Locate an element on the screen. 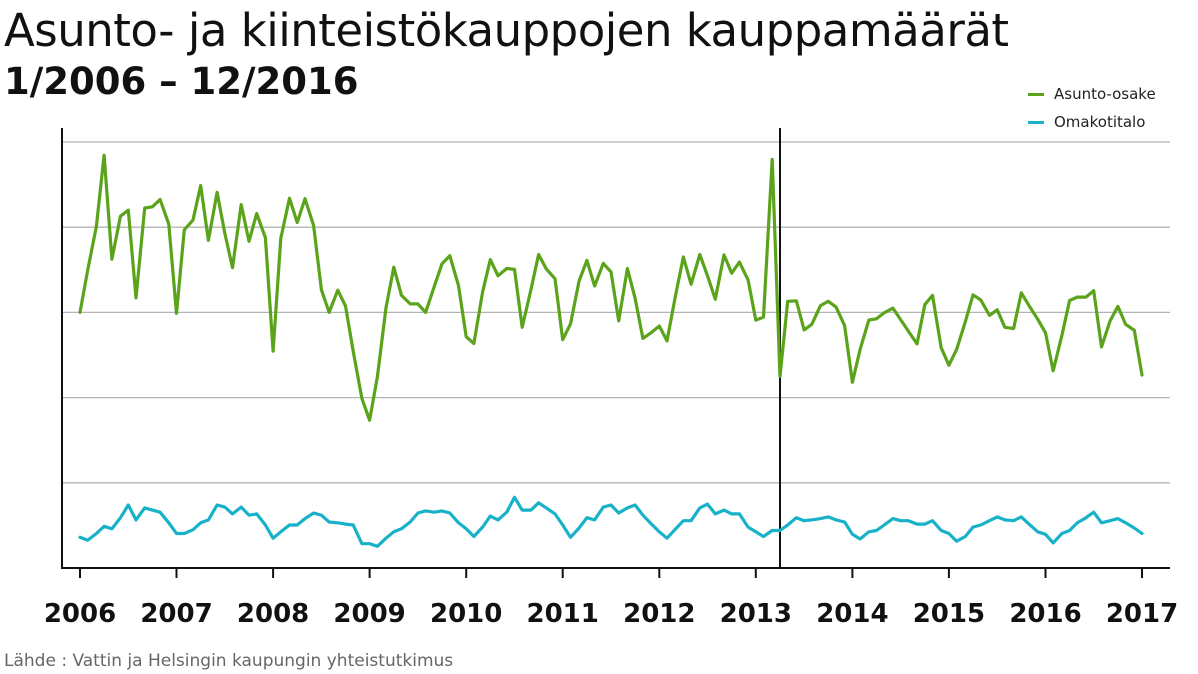  legend-item: Asunto-osake is located at coordinates (1092, 94).